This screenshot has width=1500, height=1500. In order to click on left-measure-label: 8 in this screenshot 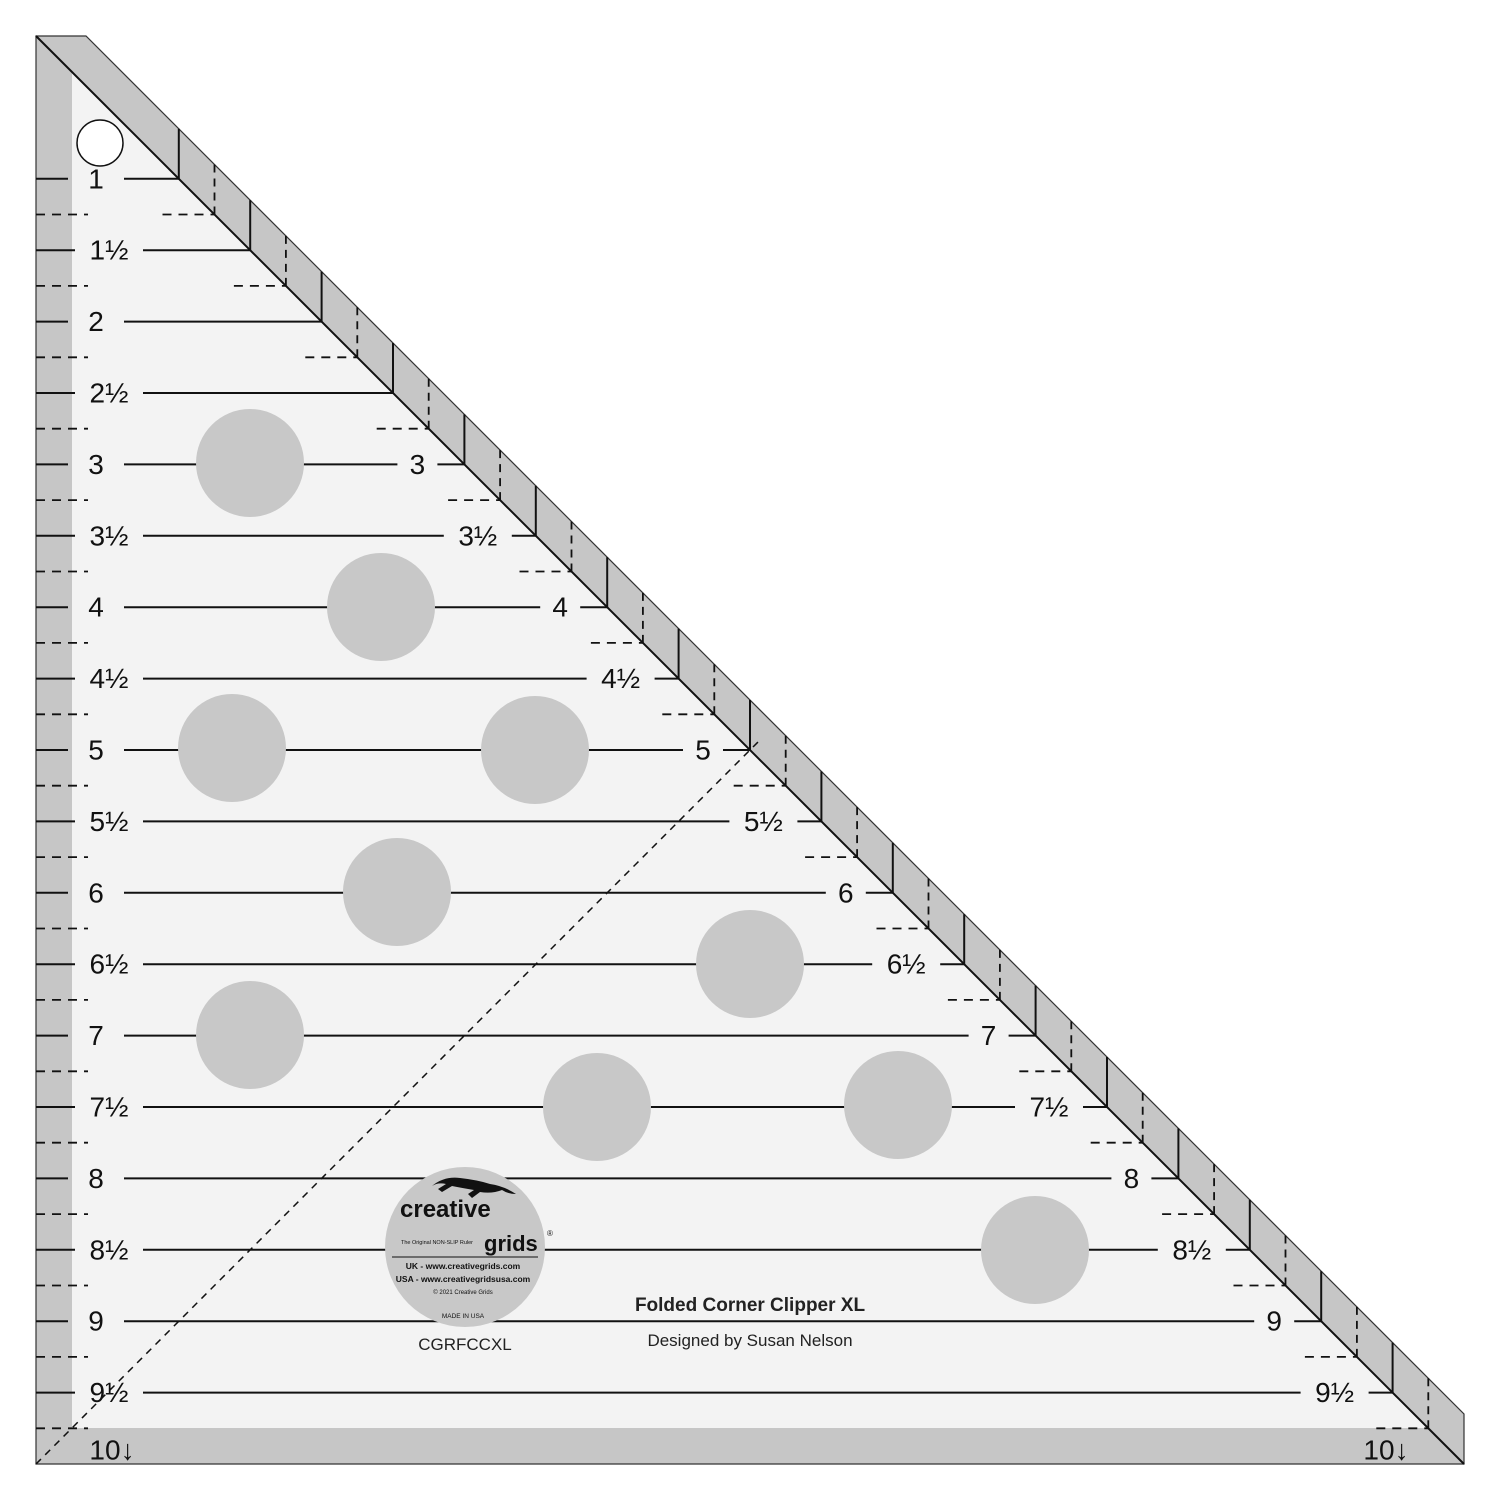, I will do `click(96, 1178)`.